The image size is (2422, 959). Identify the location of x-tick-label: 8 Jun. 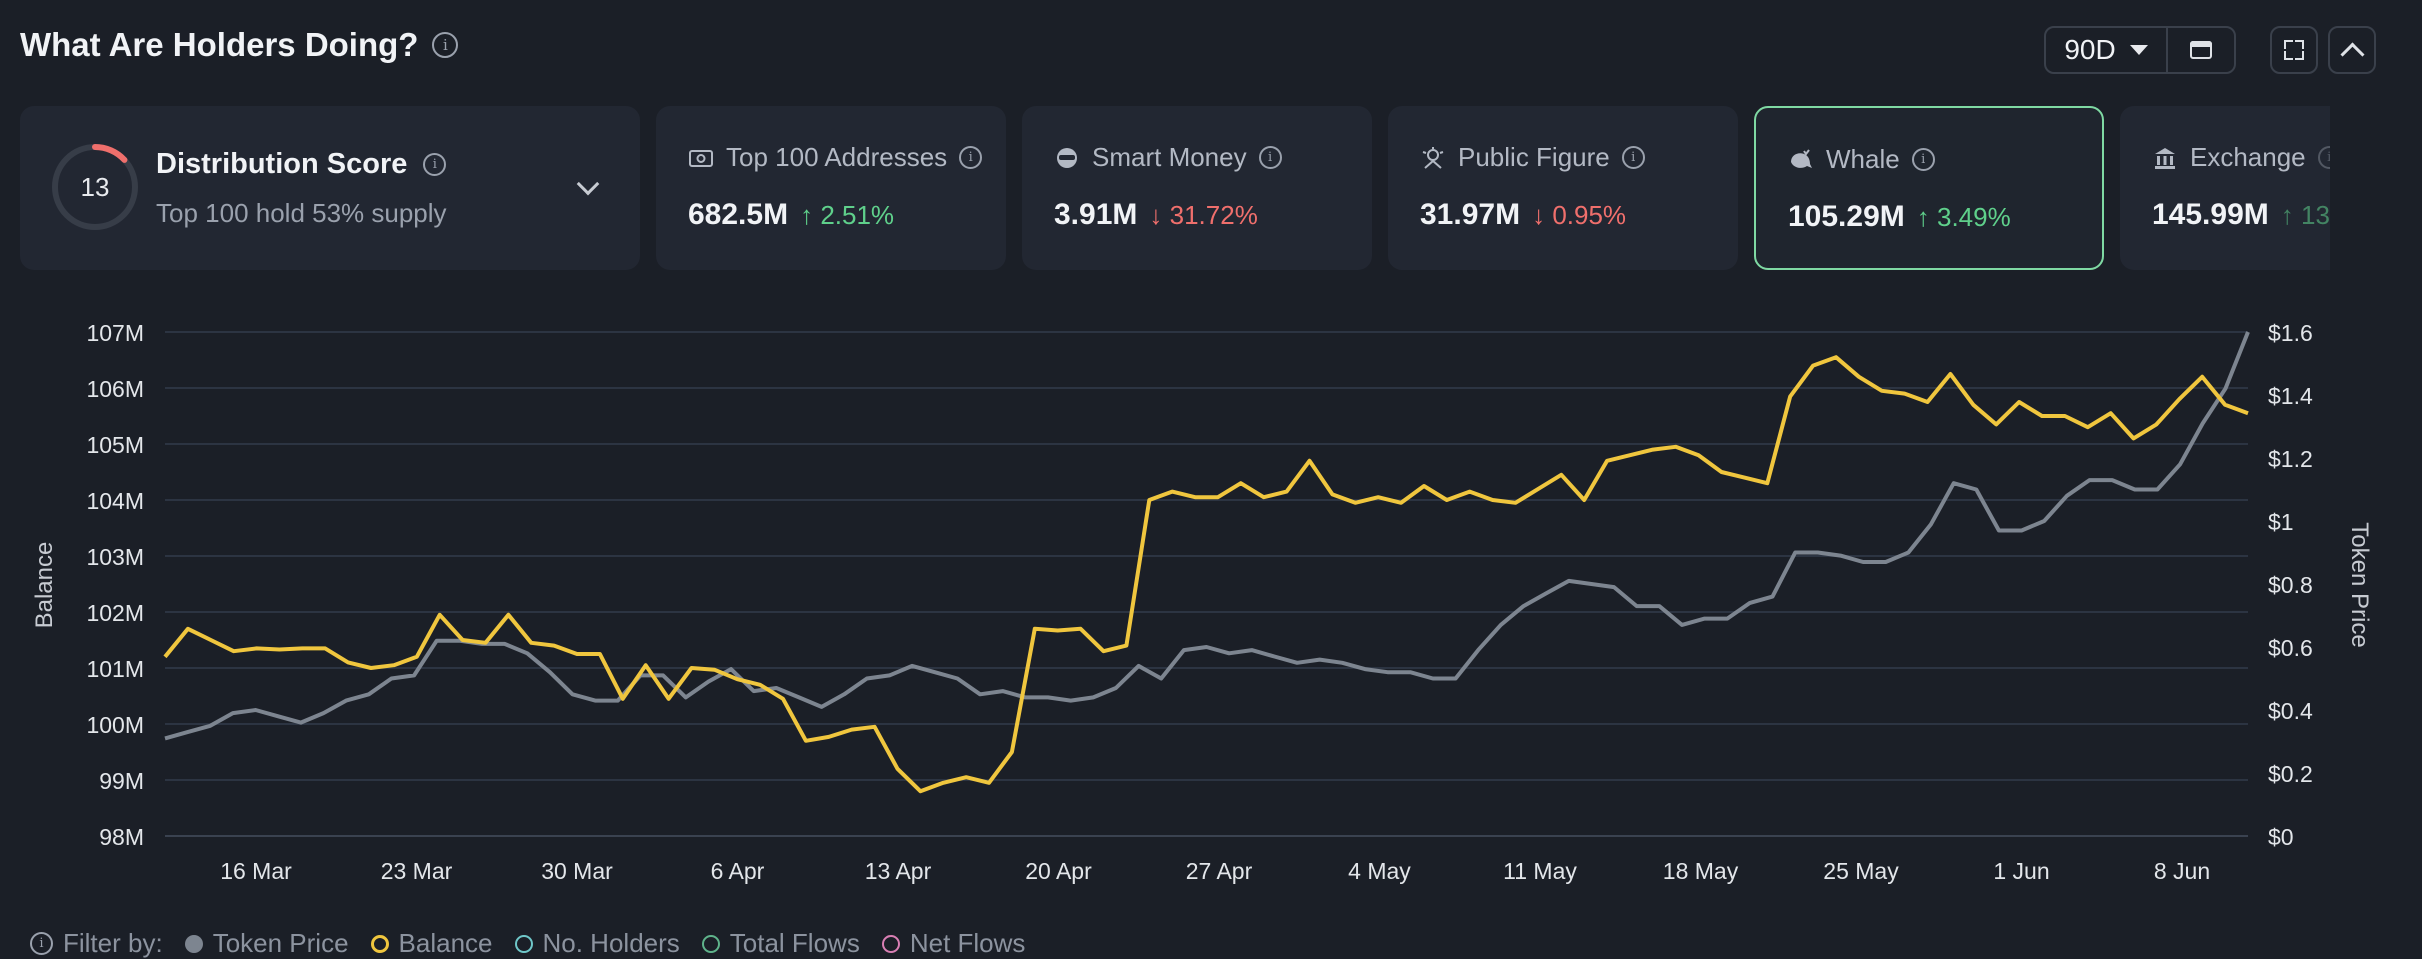
(2182, 871).